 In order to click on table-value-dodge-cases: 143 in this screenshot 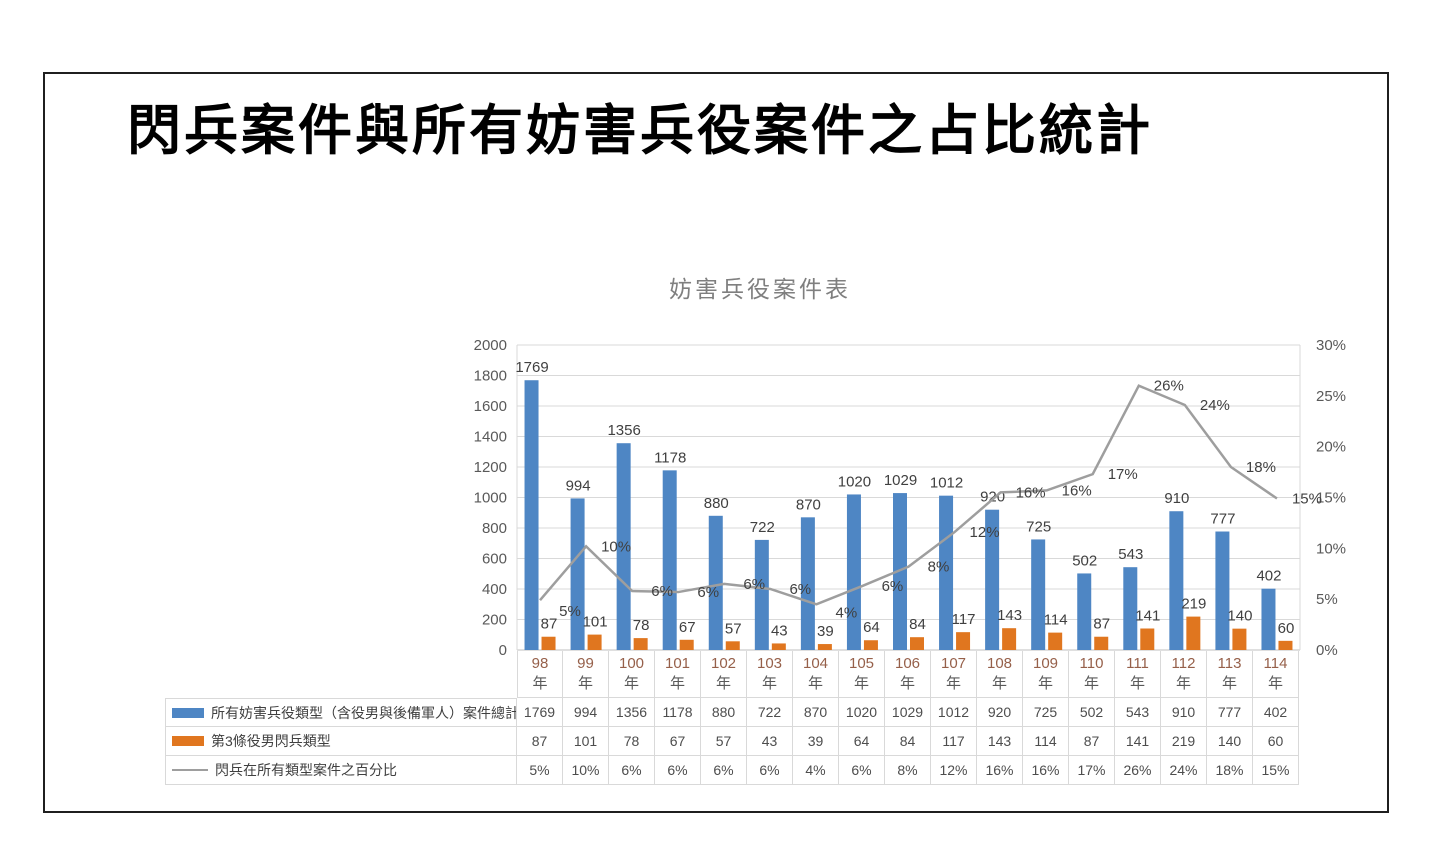, I will do `click(1000, 741)`.